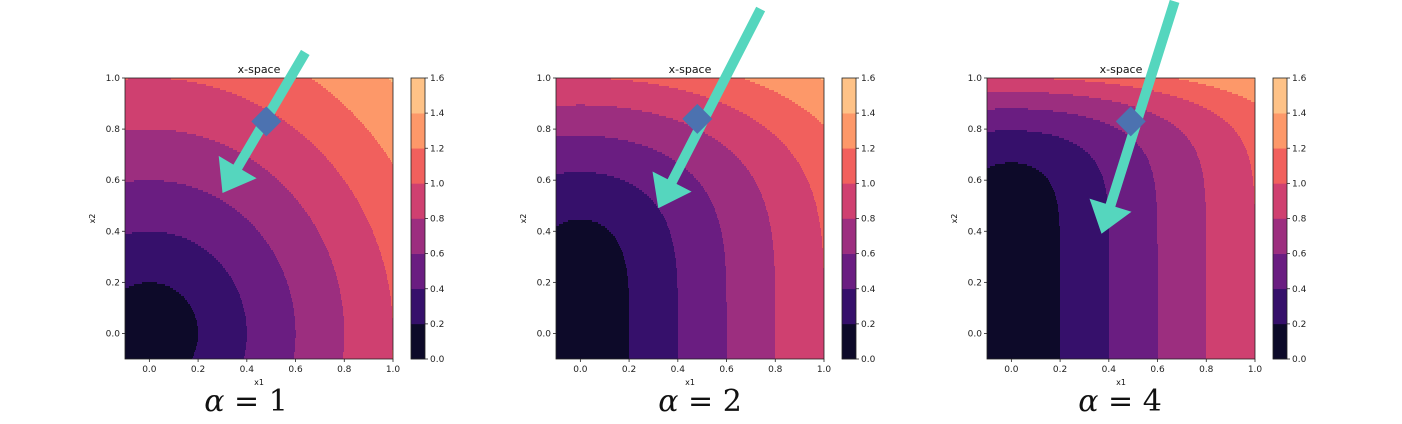  What do you see at coordinates (1120, 401) in the screenshot?
I see `caption-alpha-4: α = 4` at bounding box center [1120, 401].